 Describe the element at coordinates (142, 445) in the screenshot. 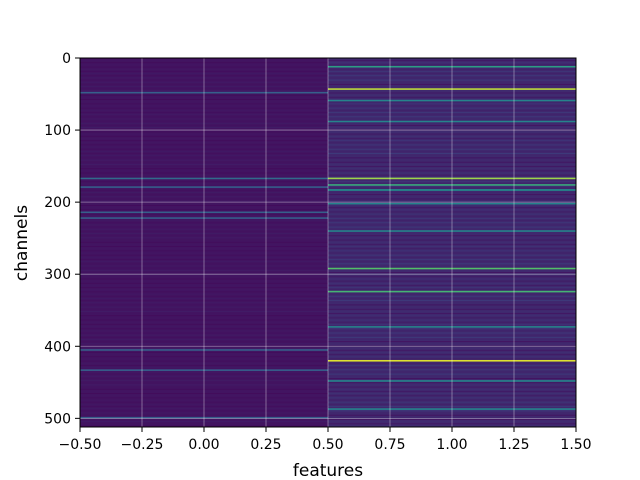

I see `x-tick-label: −0.25` at that location.